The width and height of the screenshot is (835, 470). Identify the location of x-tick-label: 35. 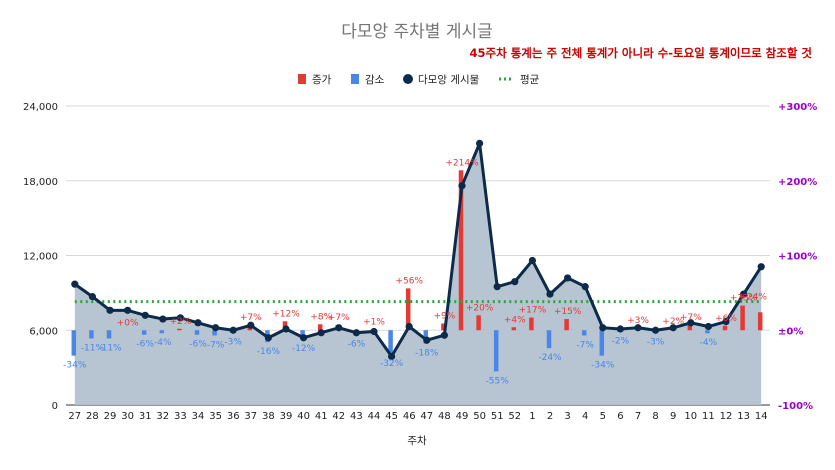
(215, 416).